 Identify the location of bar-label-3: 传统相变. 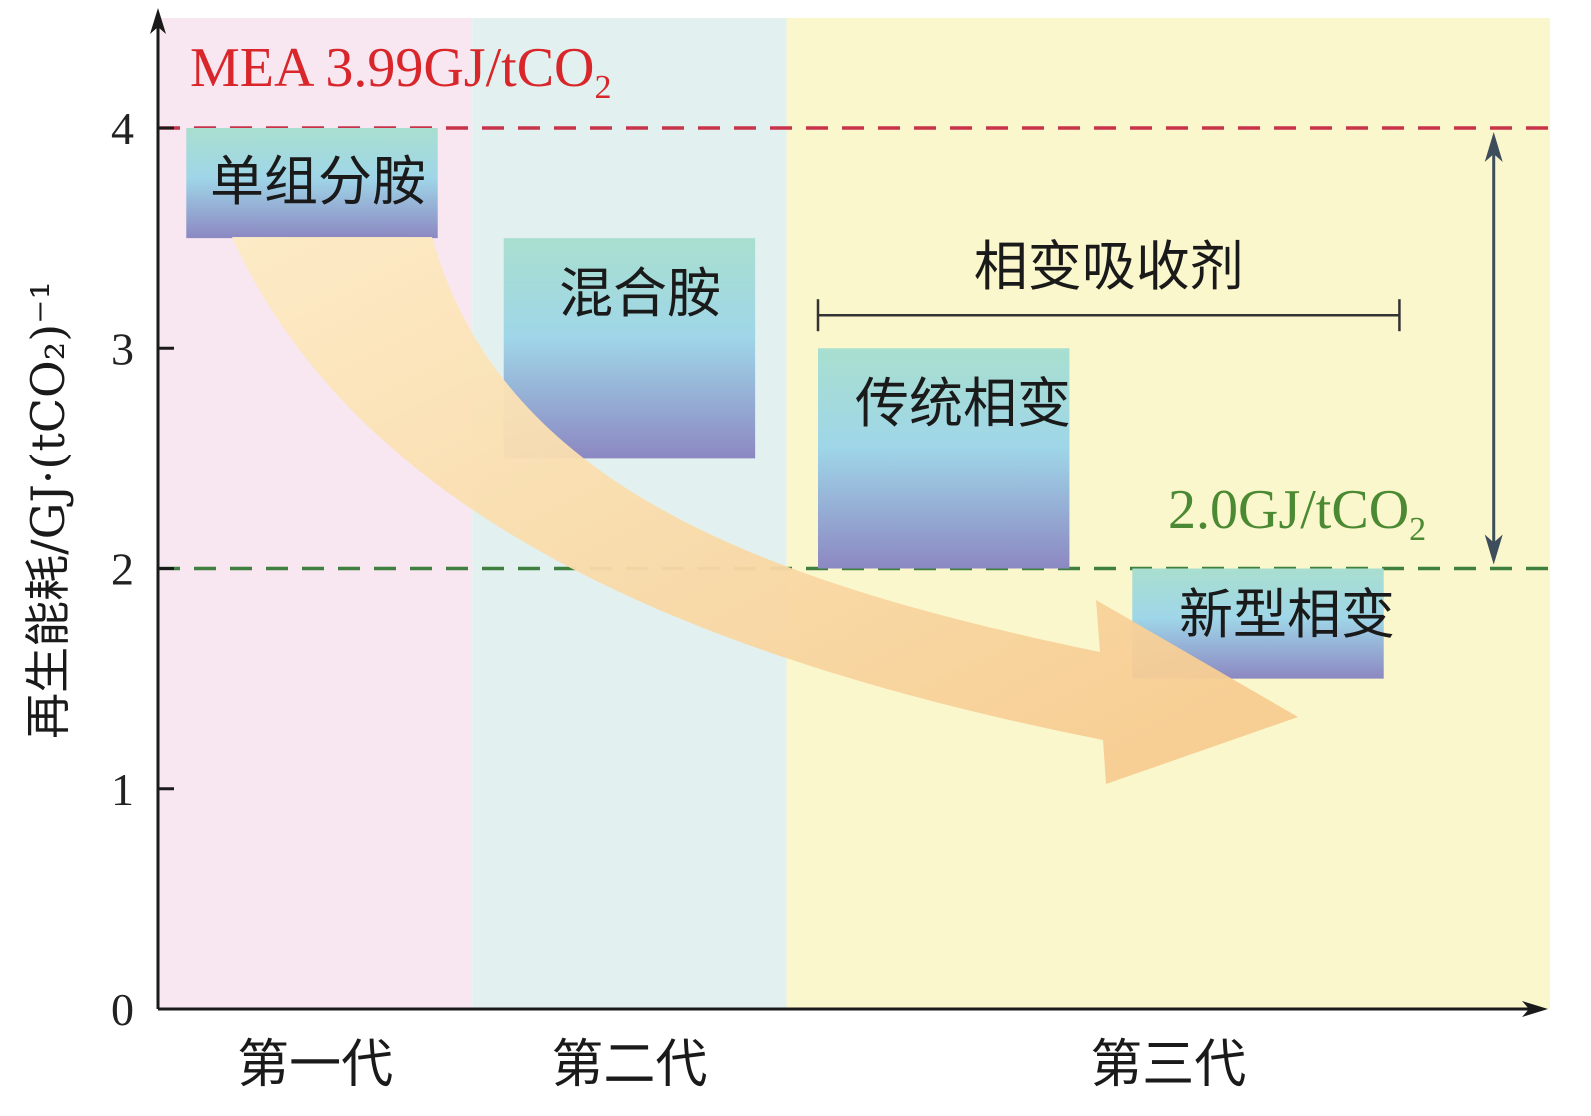
(963, 403).